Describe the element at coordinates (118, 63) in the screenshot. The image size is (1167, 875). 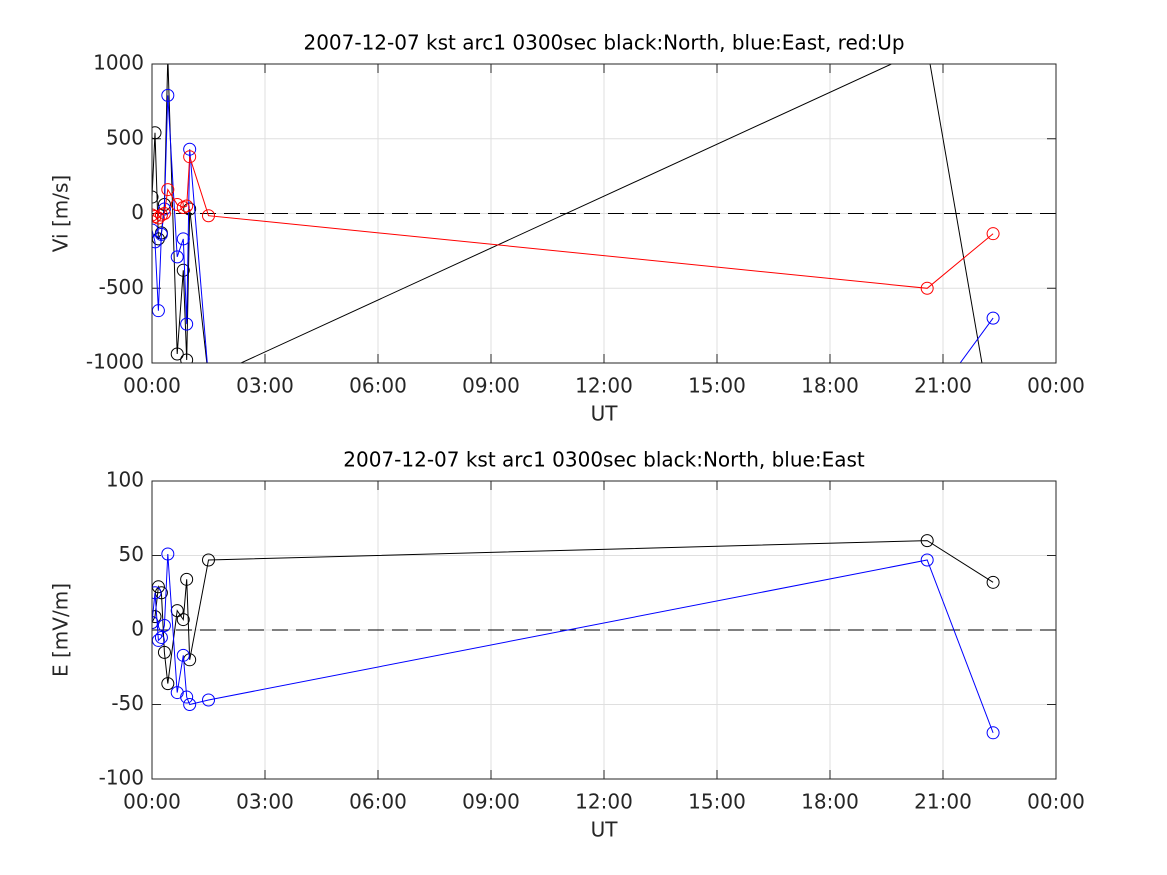
I see `y-tick-label: 1000` at that location.